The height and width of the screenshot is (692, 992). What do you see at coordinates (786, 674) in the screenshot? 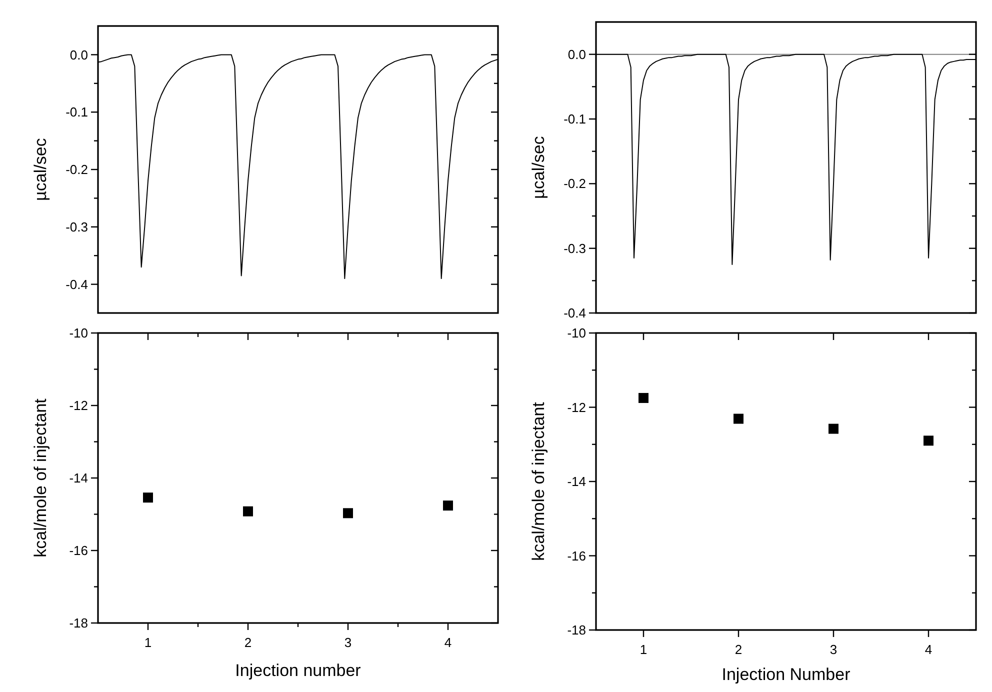
I see `x-axis-title: Injection Number` at bounding box center [786, 674].